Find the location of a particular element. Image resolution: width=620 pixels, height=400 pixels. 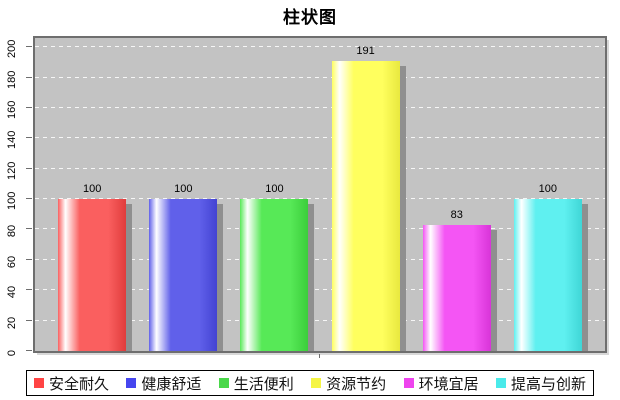

bar-生活便利 is located at coordinates (274, 275).